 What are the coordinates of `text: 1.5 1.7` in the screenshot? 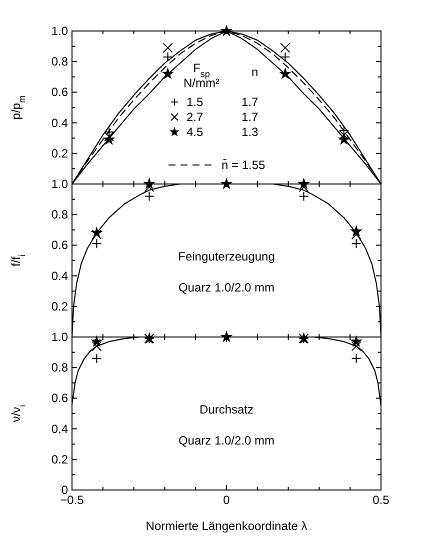 It's located at (222, 102).